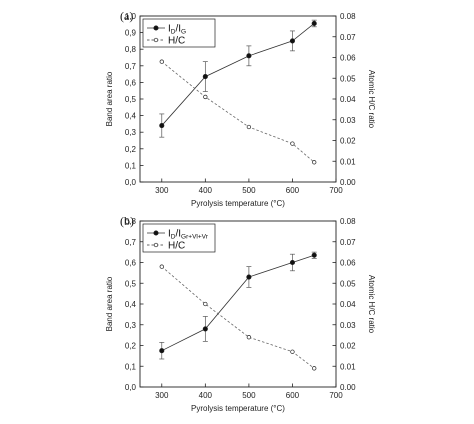  What do you see at coordinates (183, 32) in the screenshot?
I see `legend-subscript: G` at bounding box center [183, 32].